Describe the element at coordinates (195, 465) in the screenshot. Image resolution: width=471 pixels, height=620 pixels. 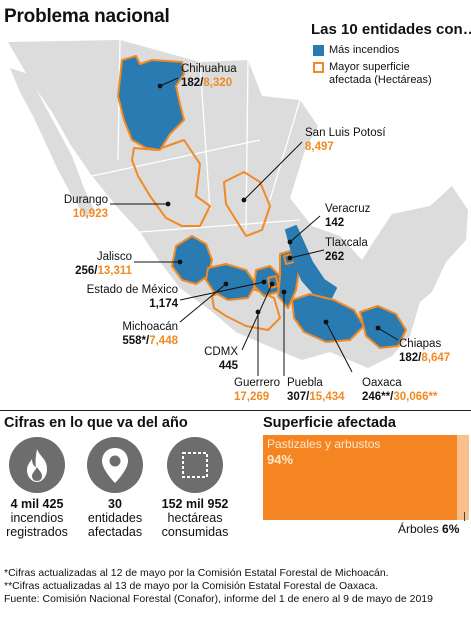
I see `area-square-icon` at that location.